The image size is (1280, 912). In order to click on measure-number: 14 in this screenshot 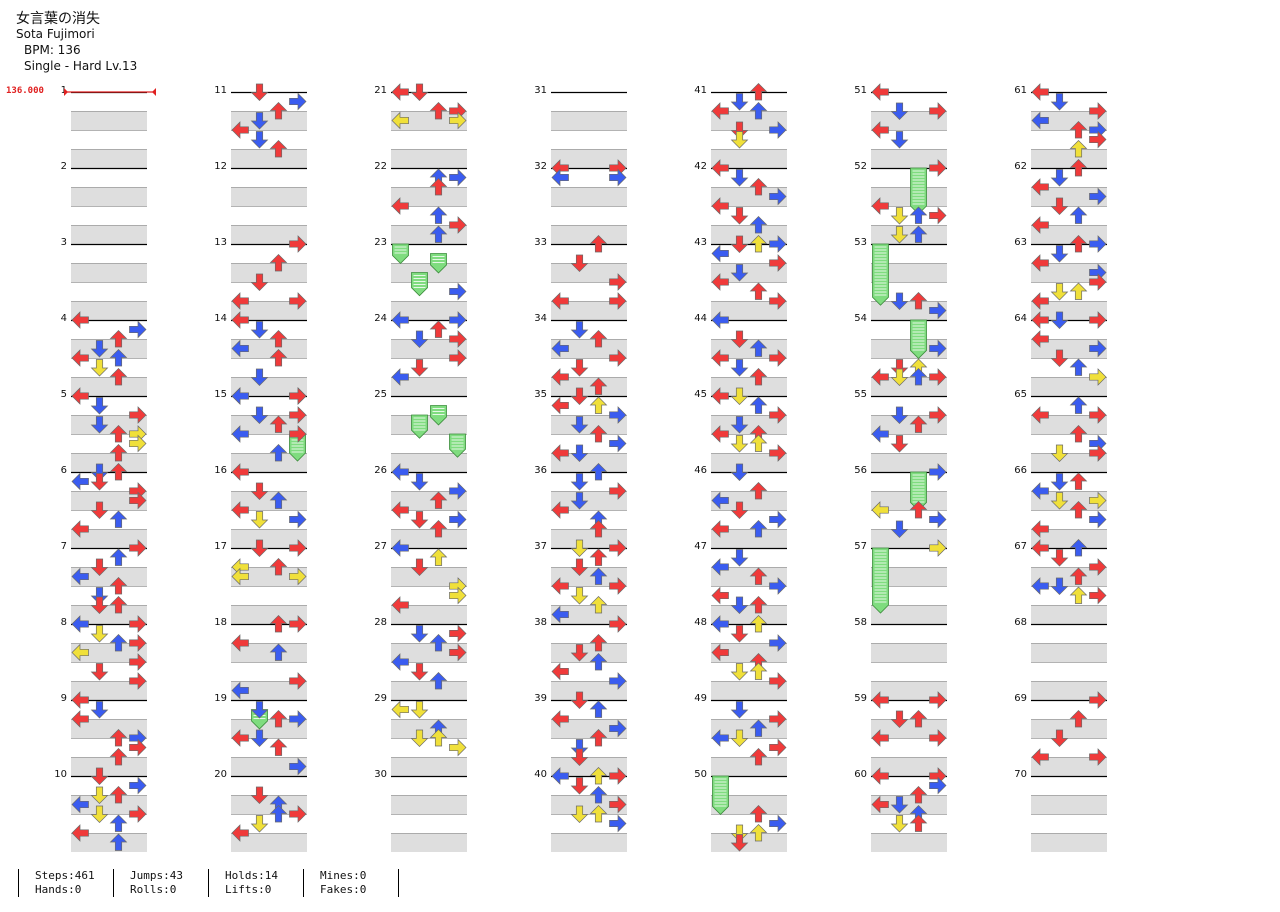, I will do `click(220, 318)`.